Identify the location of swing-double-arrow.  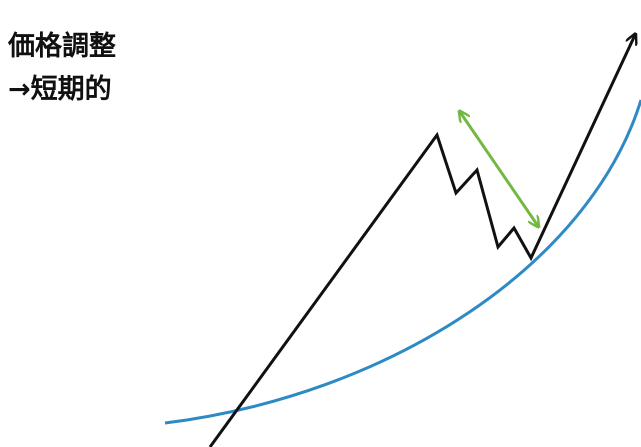
(499, 169).